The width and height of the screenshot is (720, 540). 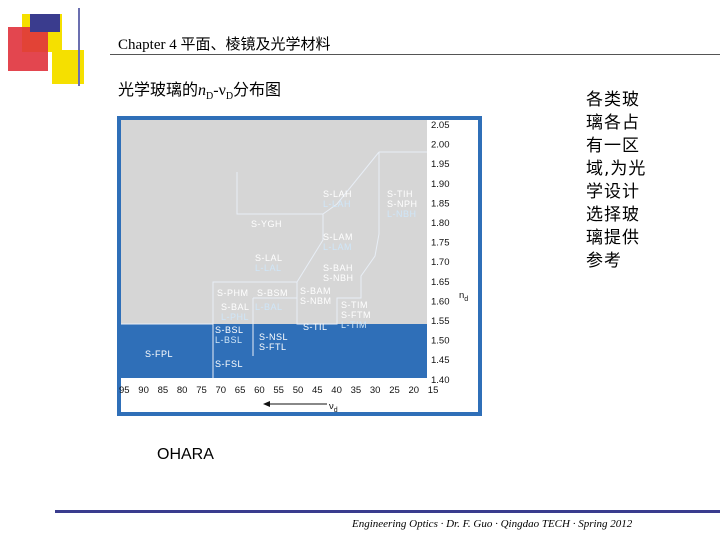 What do you see at coordinates (354, 305) in the screenshot?
I see `region-s-tim: S-TIM` at bounding box center [354, 305].